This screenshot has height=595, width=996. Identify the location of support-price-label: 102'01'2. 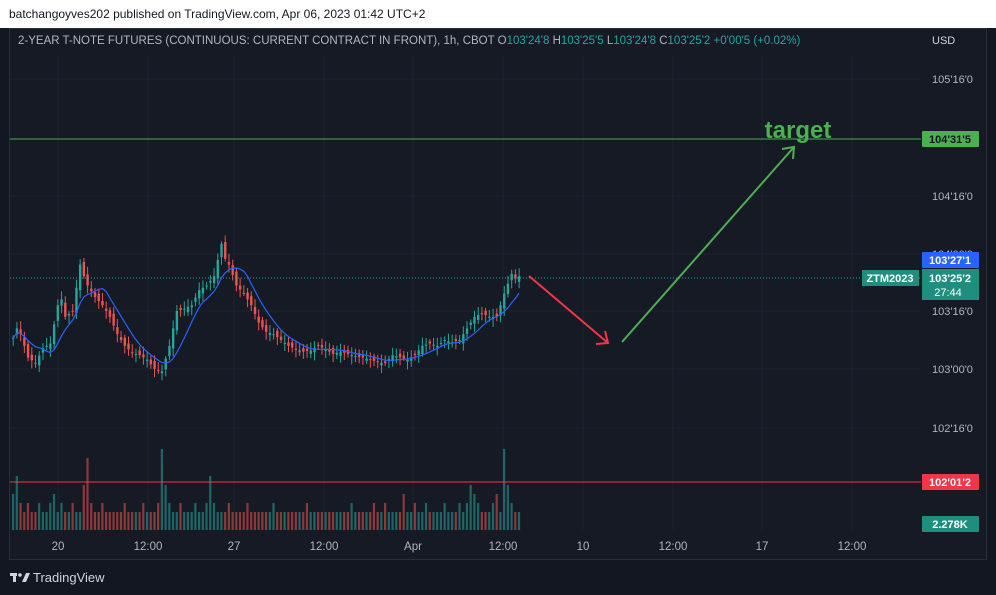
(950, 483).